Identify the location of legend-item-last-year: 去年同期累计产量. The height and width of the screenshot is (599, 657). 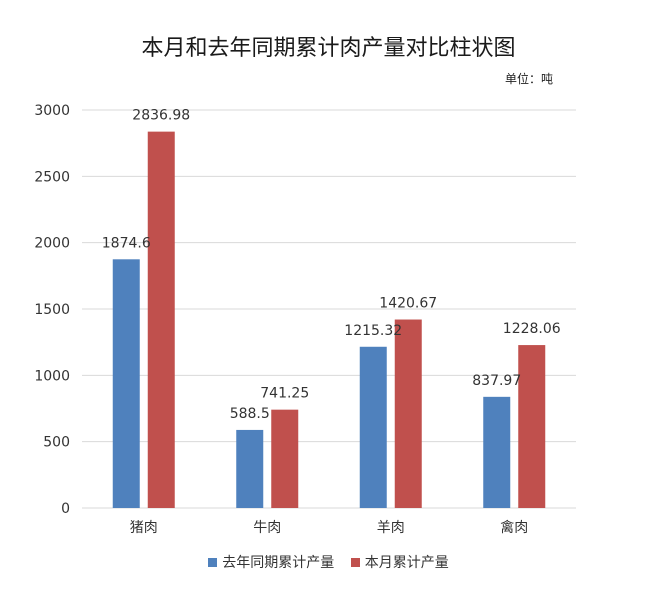
(271, 562).